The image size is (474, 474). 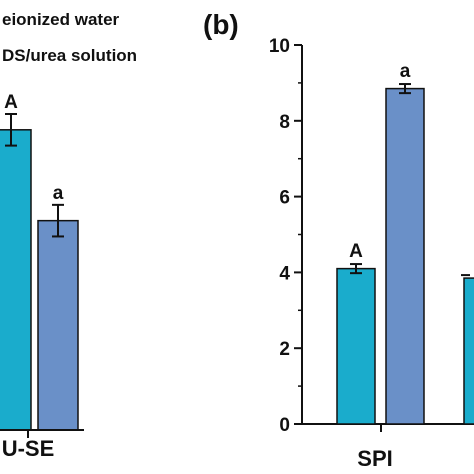 I want to click on x-category-label-a: U-SE, so click(x=28, y=448).